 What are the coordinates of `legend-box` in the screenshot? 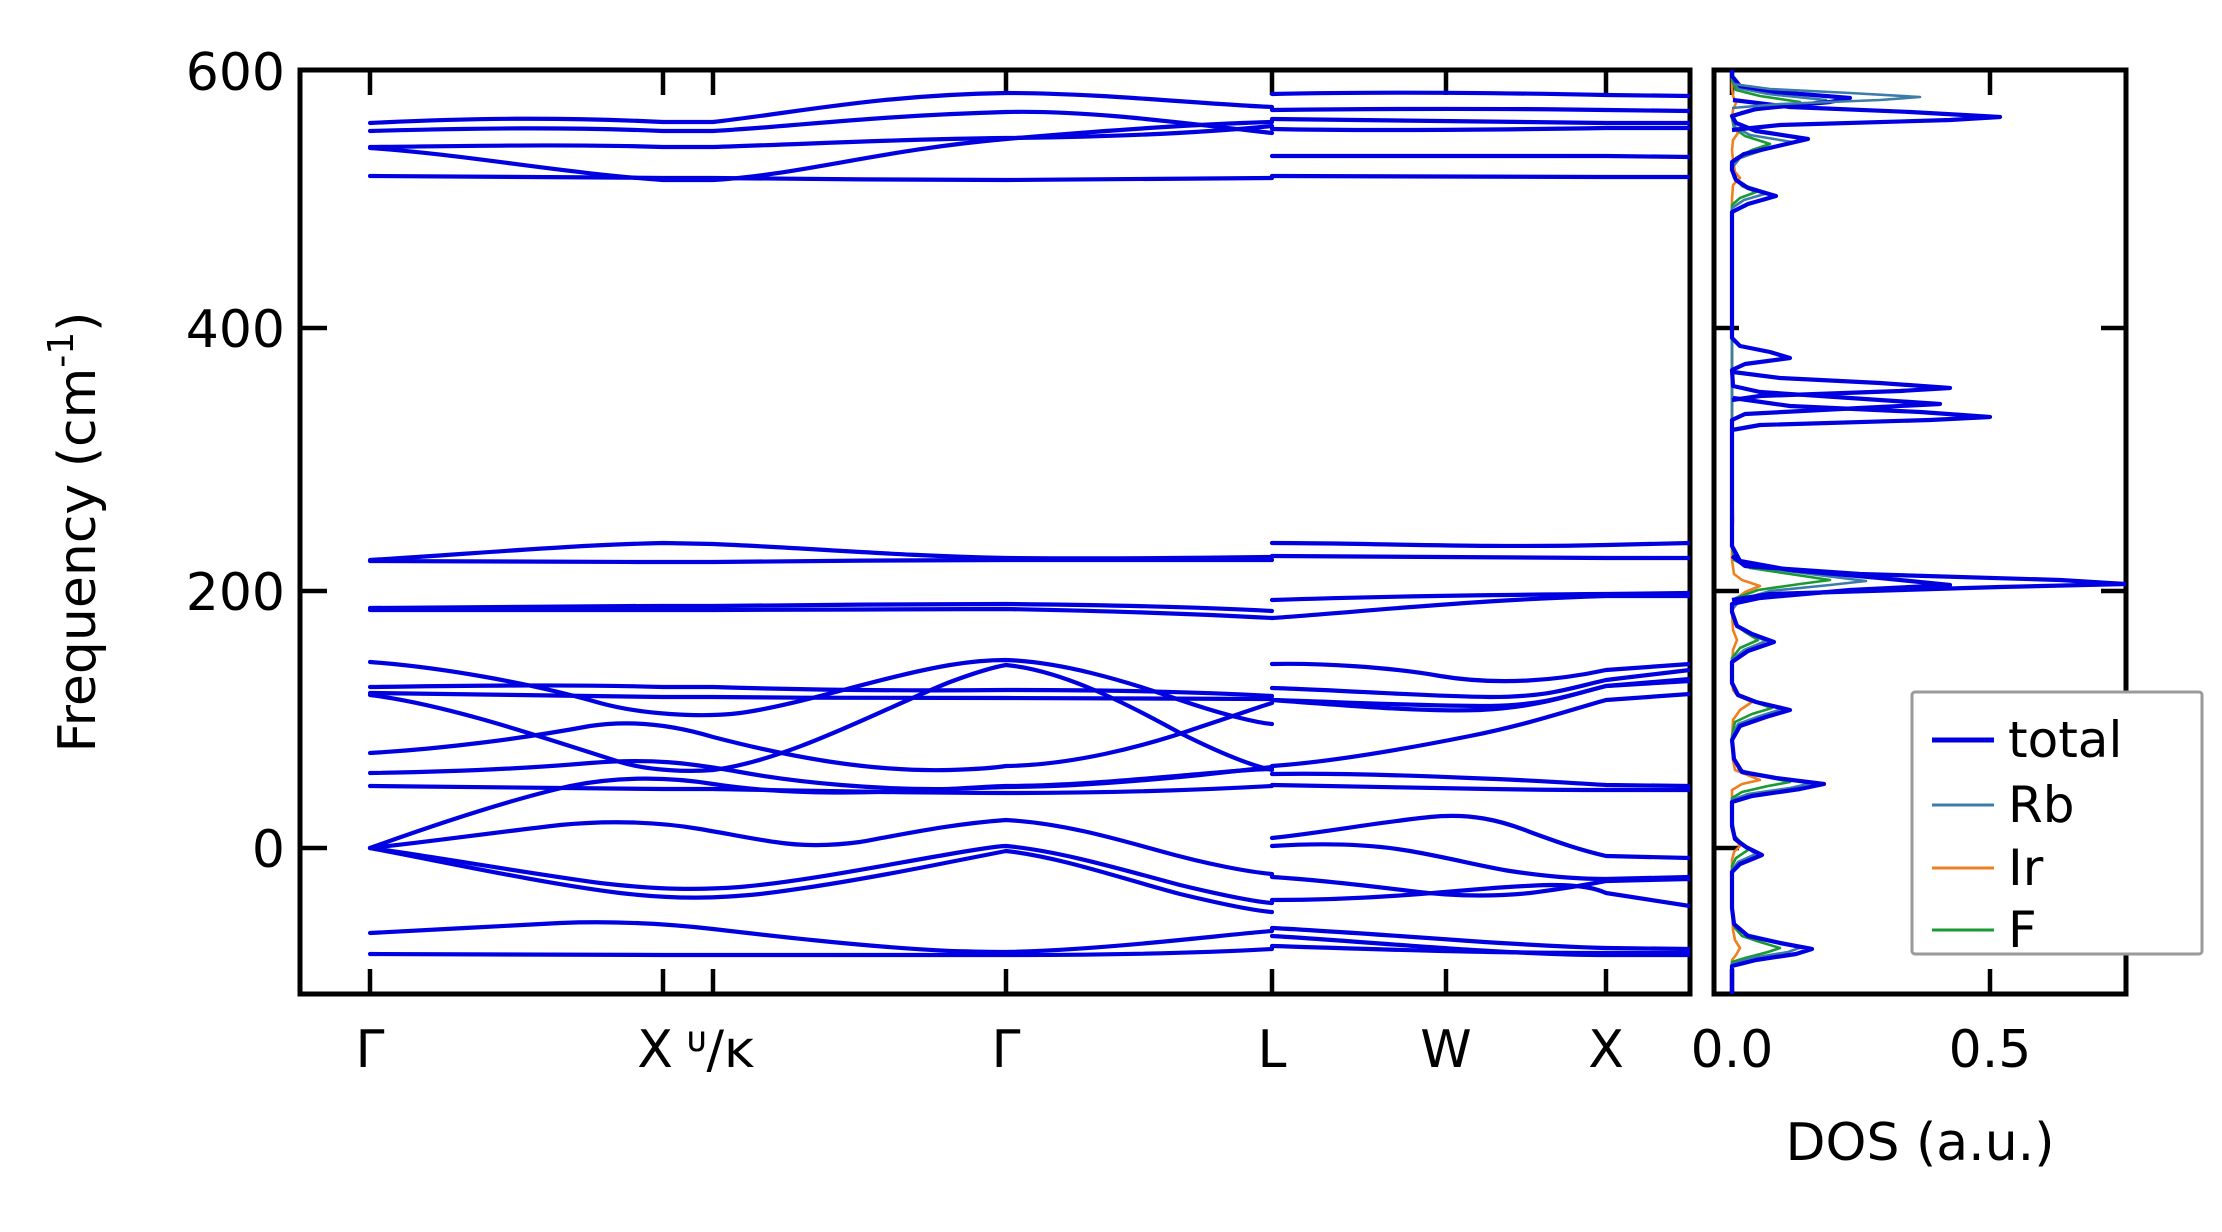 It's located at (2057, 823).